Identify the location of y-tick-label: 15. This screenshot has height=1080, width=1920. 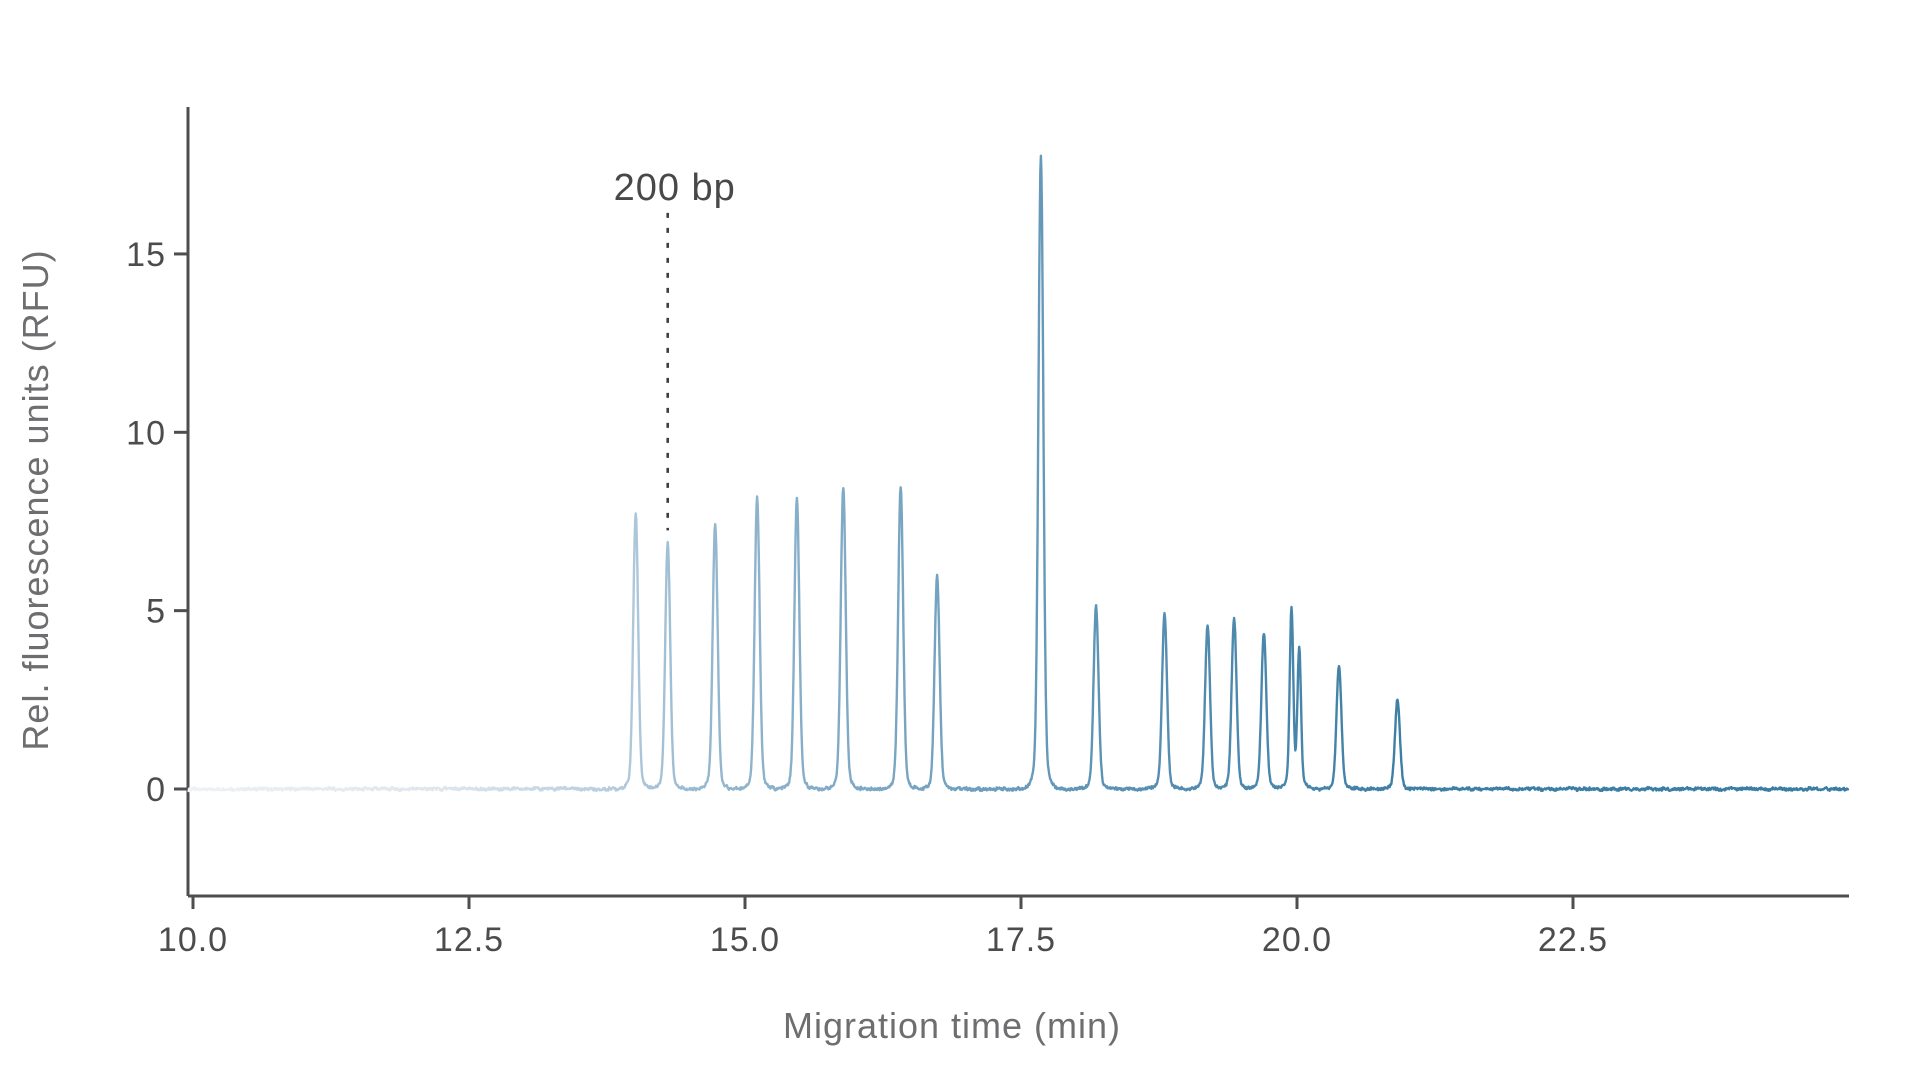
(146, 255).